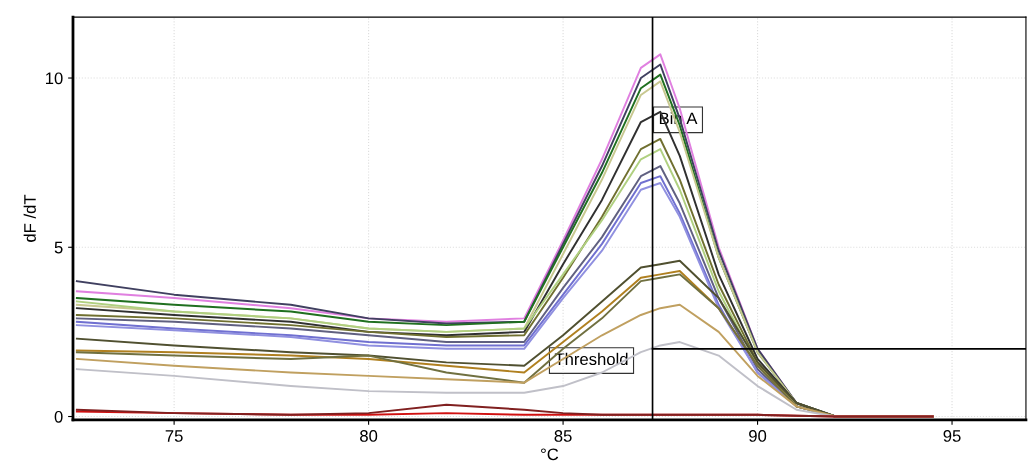  Describe the element at coordinates (54, 78) in the screenshot. I see `y-tick-label: 10` at that location.